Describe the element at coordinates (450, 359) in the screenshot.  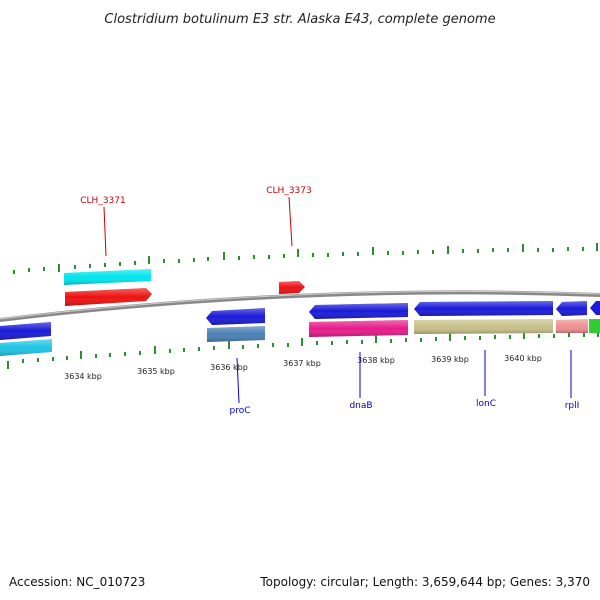
I see `scale-label: 3639 kbp` at that location.